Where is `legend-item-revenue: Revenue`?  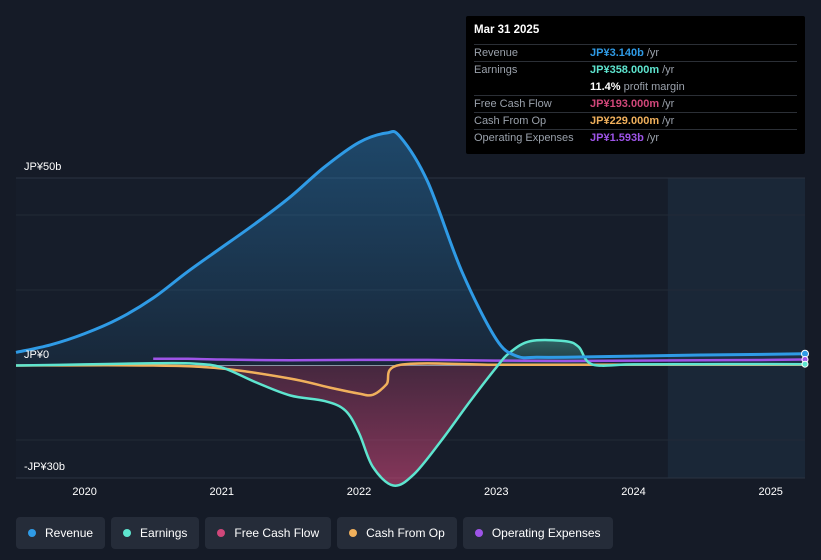
legend-item-revenue: Revenue is located at coordinates (61, 533).